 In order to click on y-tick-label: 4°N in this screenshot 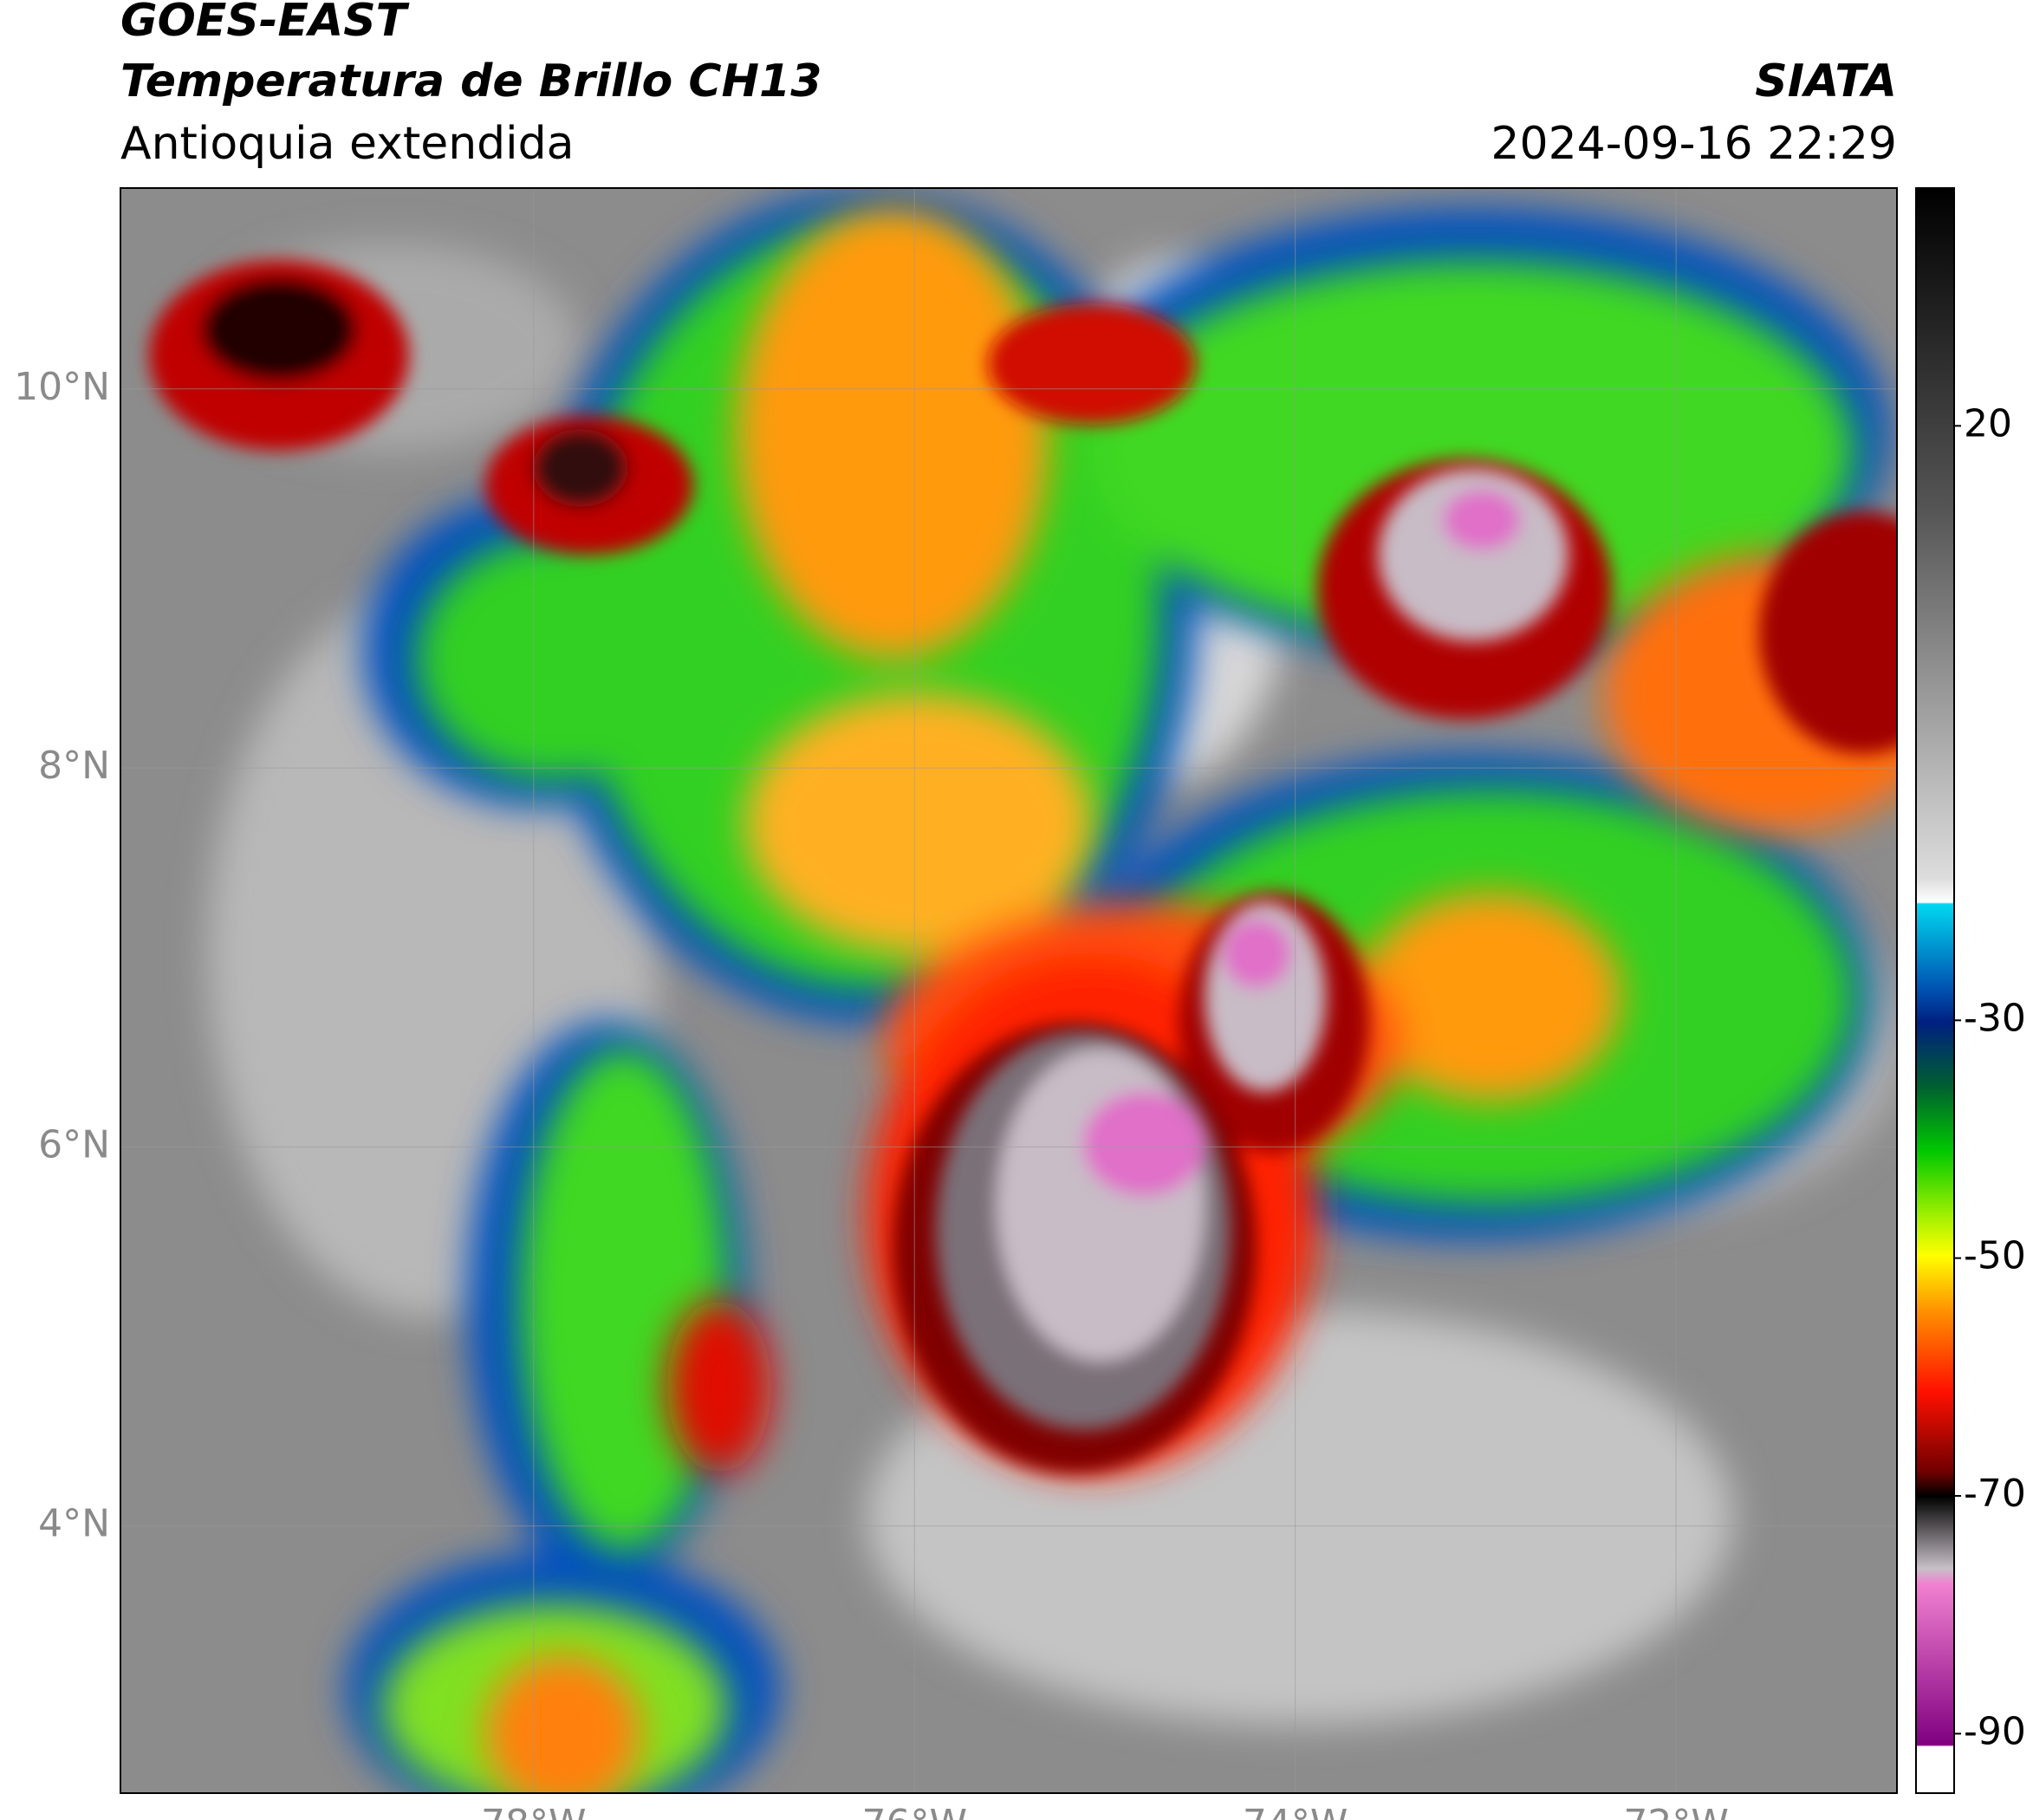, I will do `click(74, 1524)`.